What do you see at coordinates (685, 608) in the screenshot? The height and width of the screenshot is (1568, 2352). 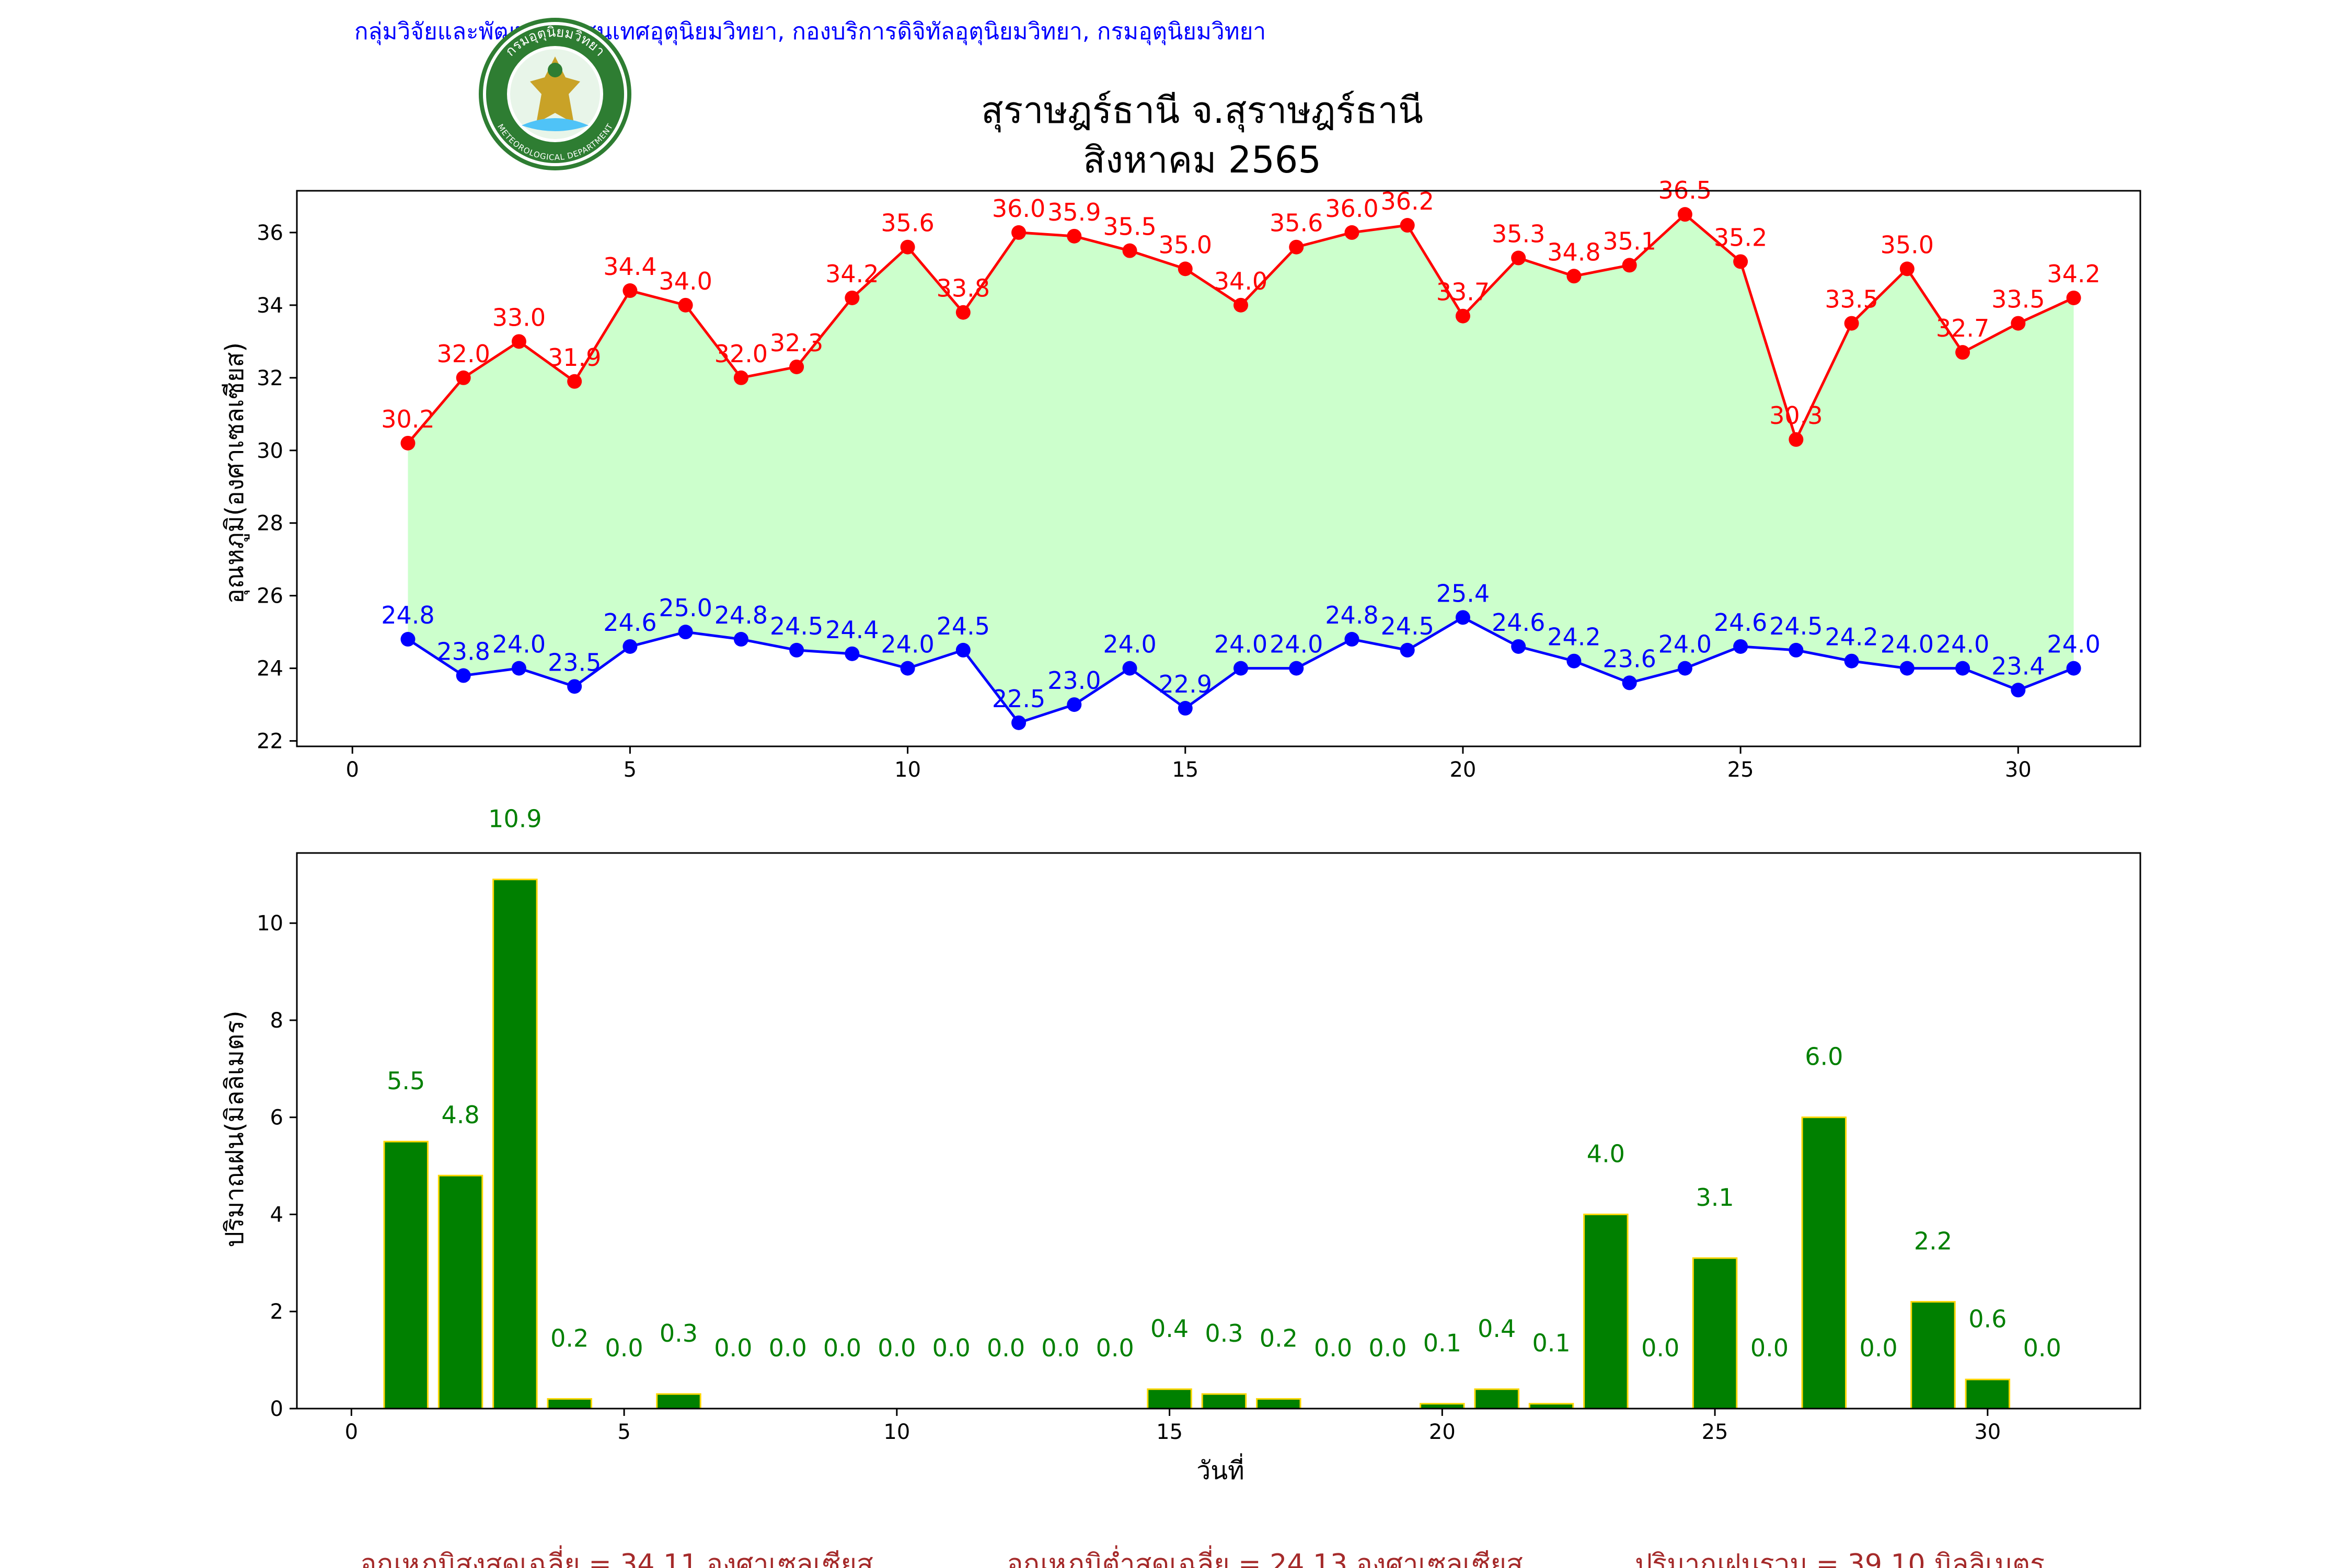 I see `min-temp-data-label: 25.0` at bounding box center [685, 608].